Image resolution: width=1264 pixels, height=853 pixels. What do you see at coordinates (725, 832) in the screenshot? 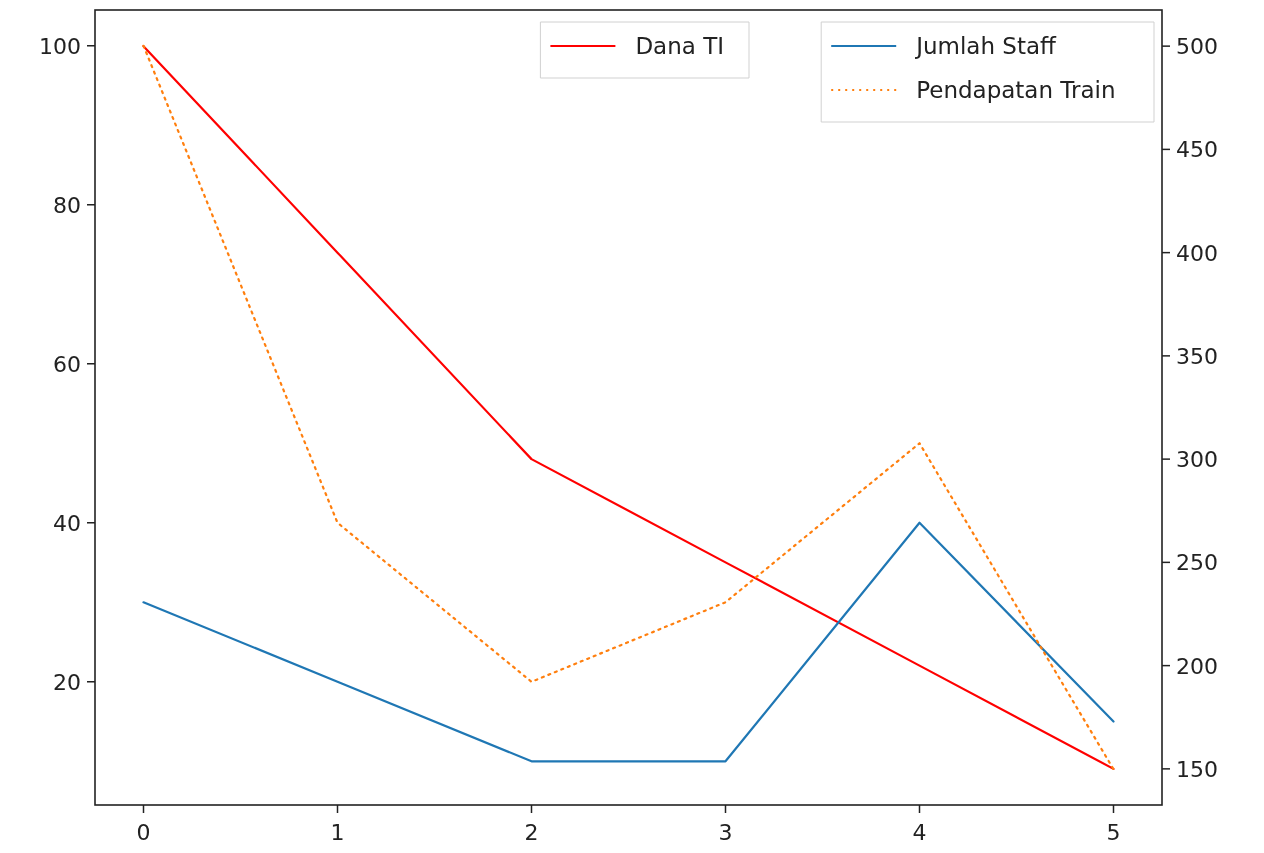
I see `x-tick-label: 3` at bounding box center [725, 832].